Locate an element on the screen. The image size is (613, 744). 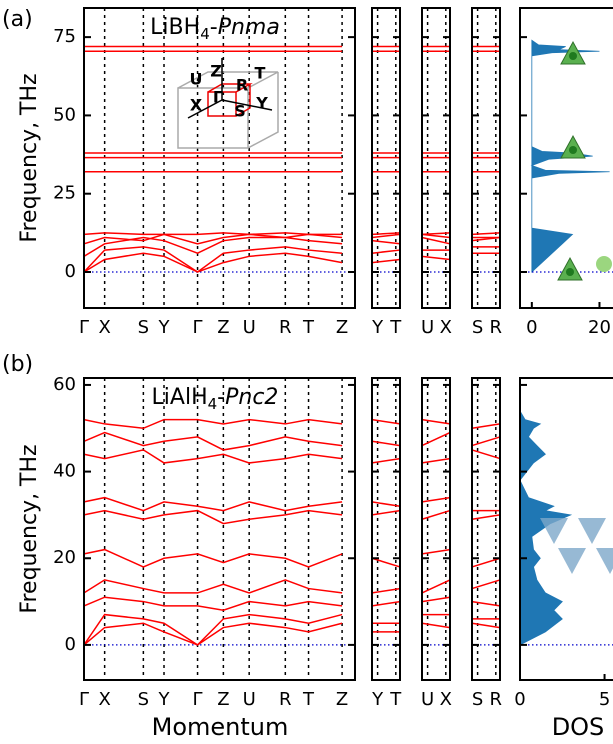
bz-label: U is located at coordinates (196, 79).